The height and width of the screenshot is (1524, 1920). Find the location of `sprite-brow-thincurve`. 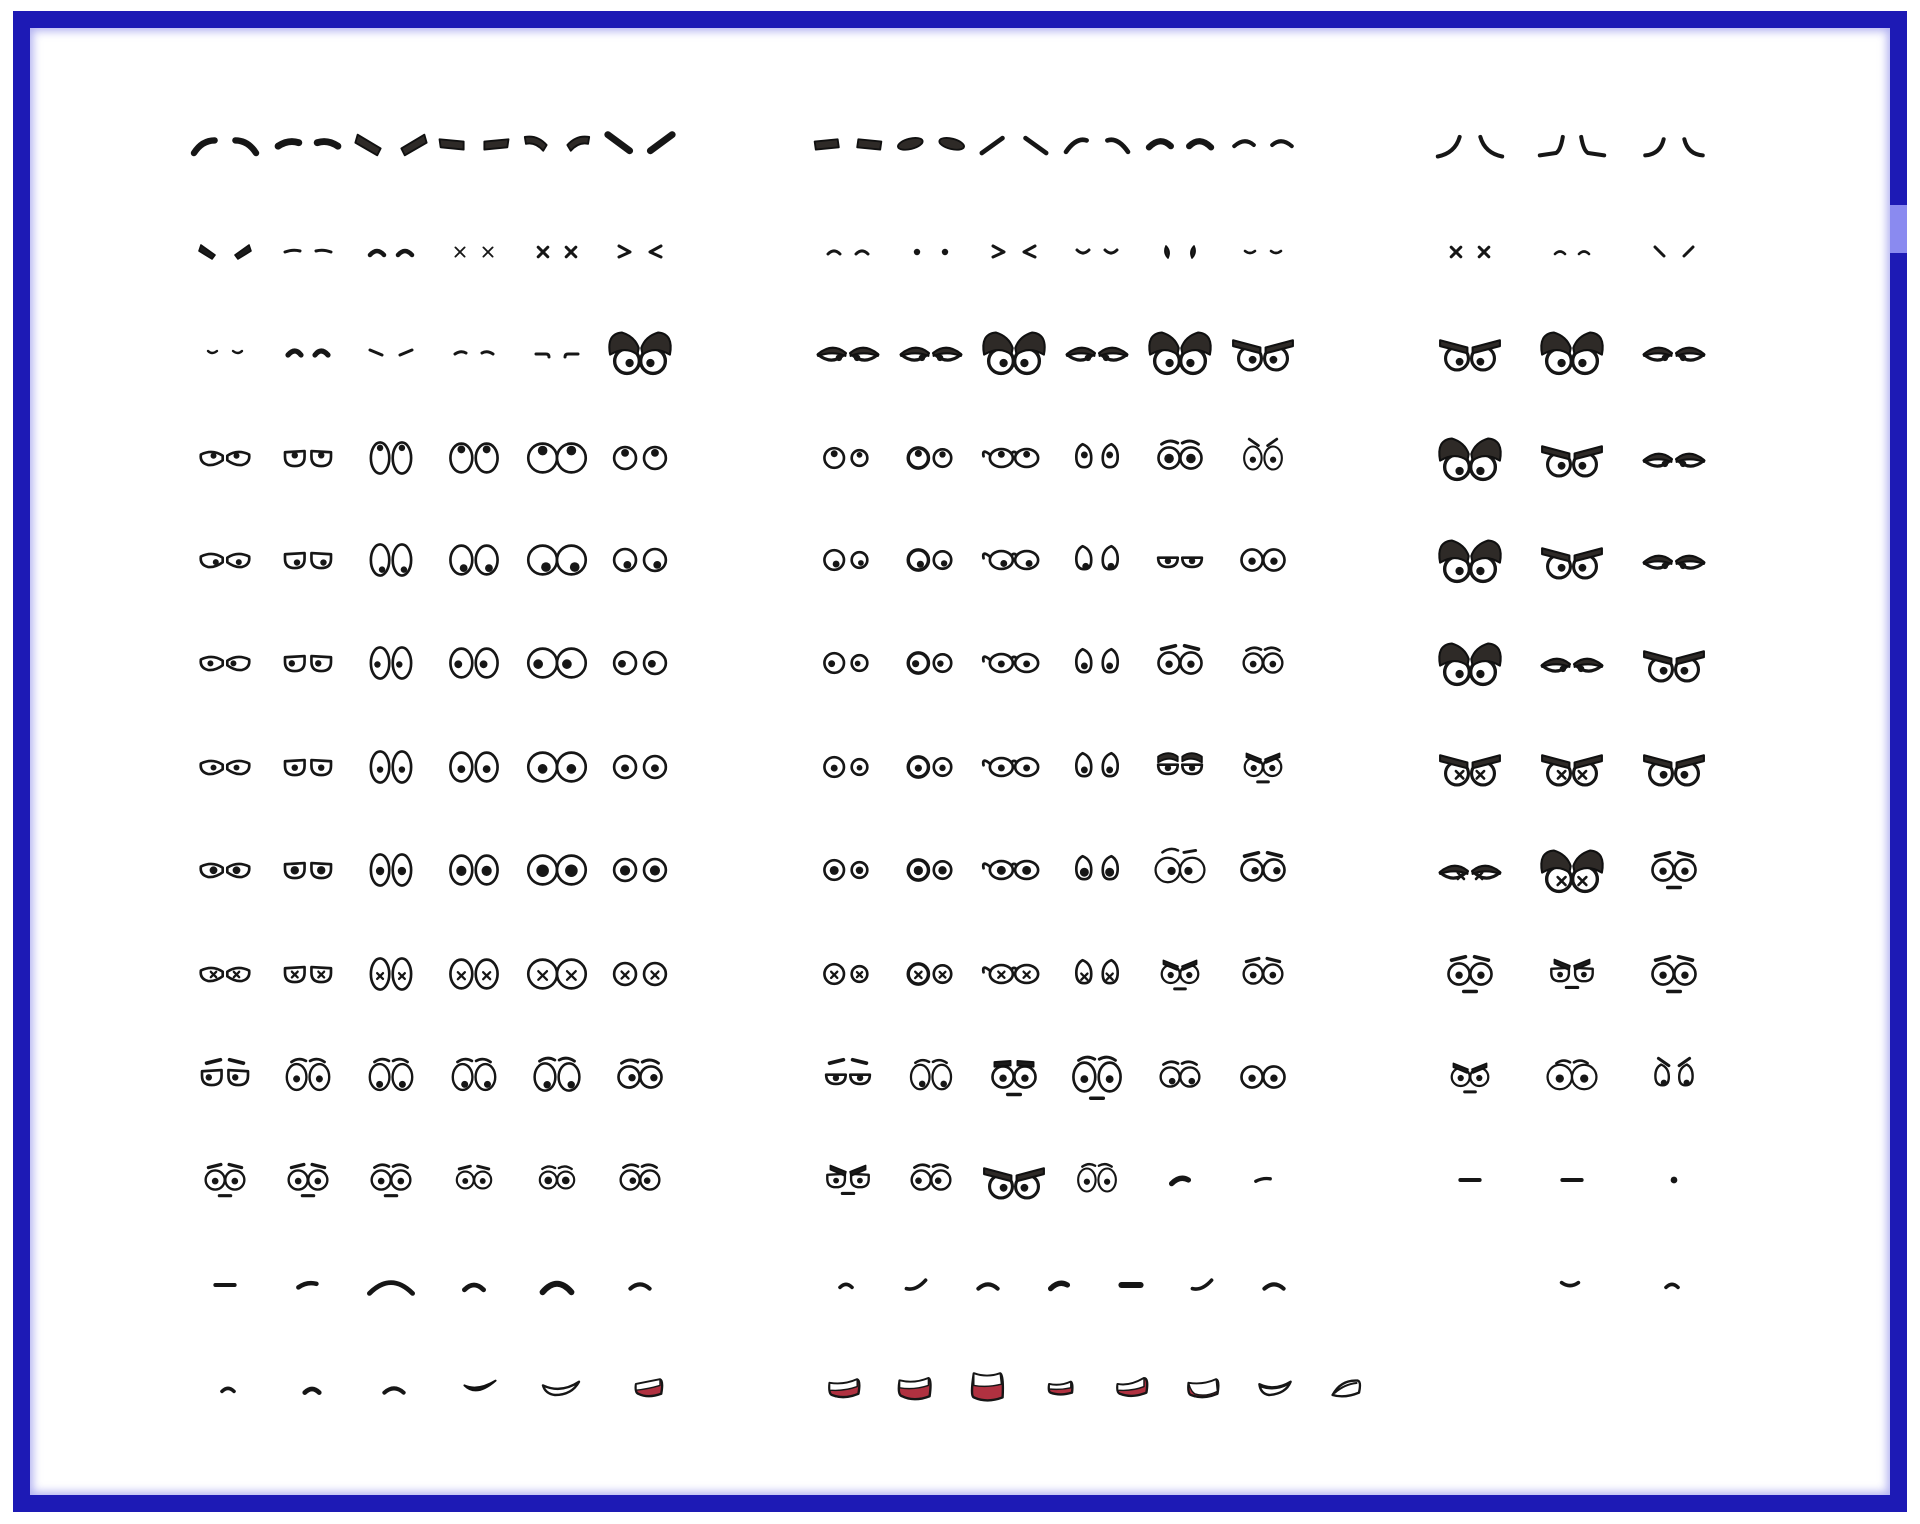

sprite-brow-thincurve is located at coordinates (1097, 145).